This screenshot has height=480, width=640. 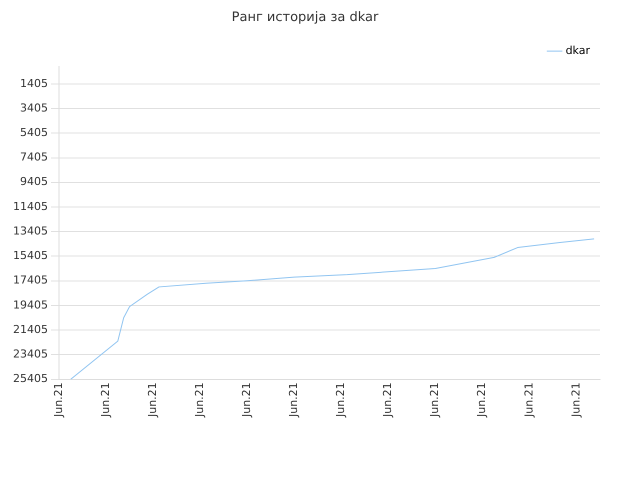 I want to click on y-tick-label: 21405, so click(x=30, y=329).